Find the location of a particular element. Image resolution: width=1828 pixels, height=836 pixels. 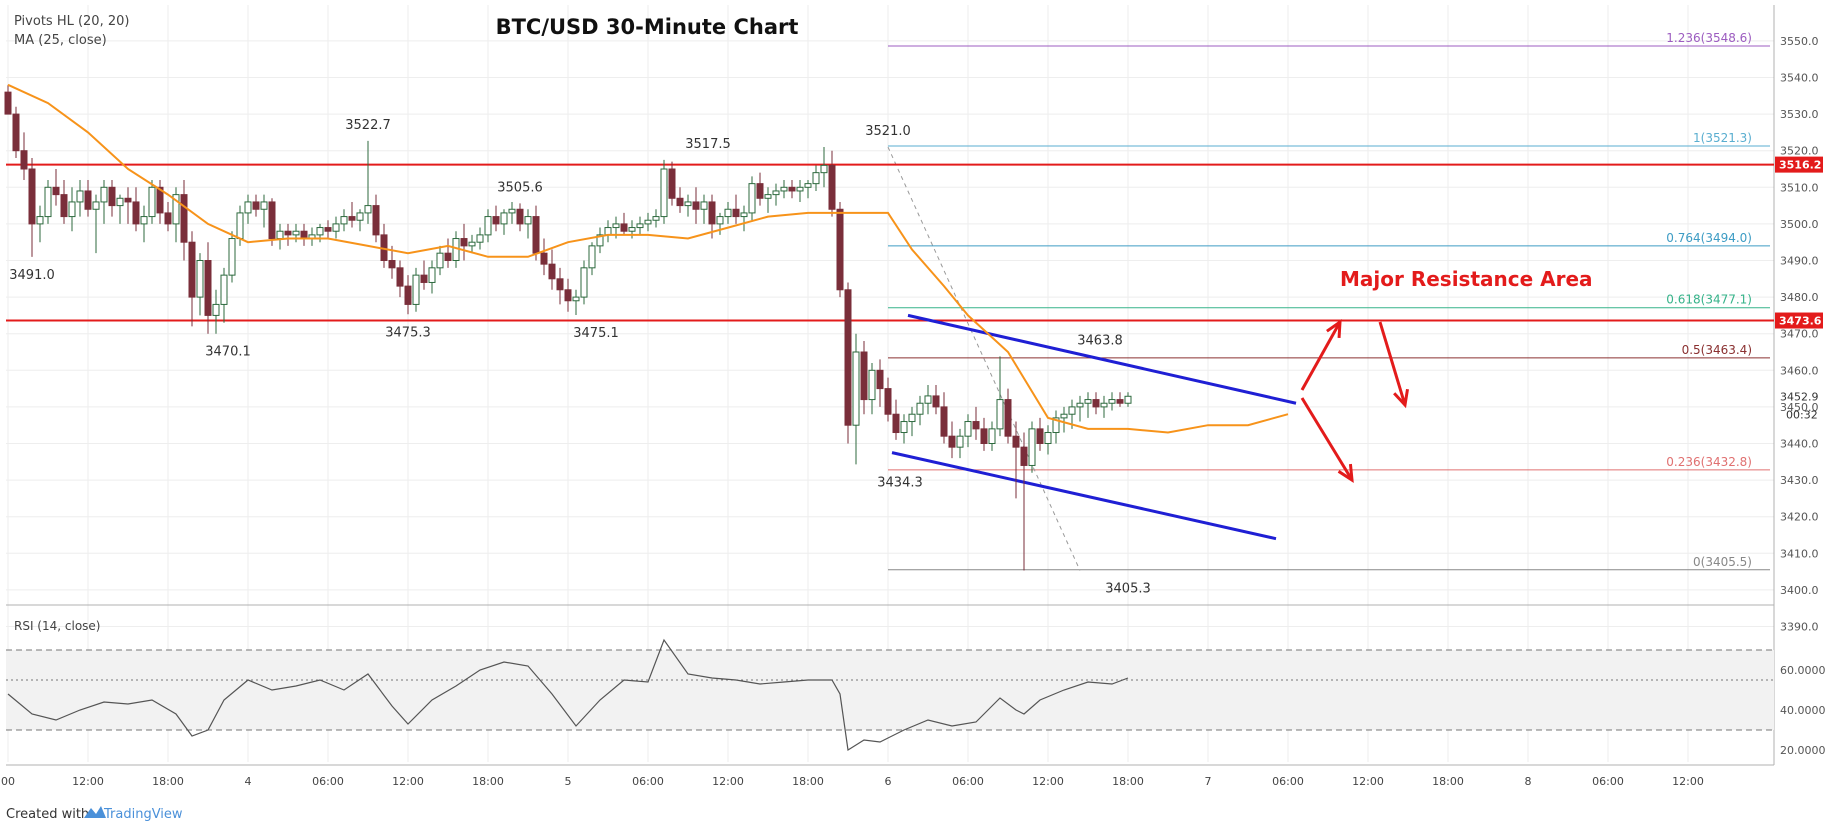

fib-level-label: 1.236(3548.6) is located at coordinates (1709, 38).